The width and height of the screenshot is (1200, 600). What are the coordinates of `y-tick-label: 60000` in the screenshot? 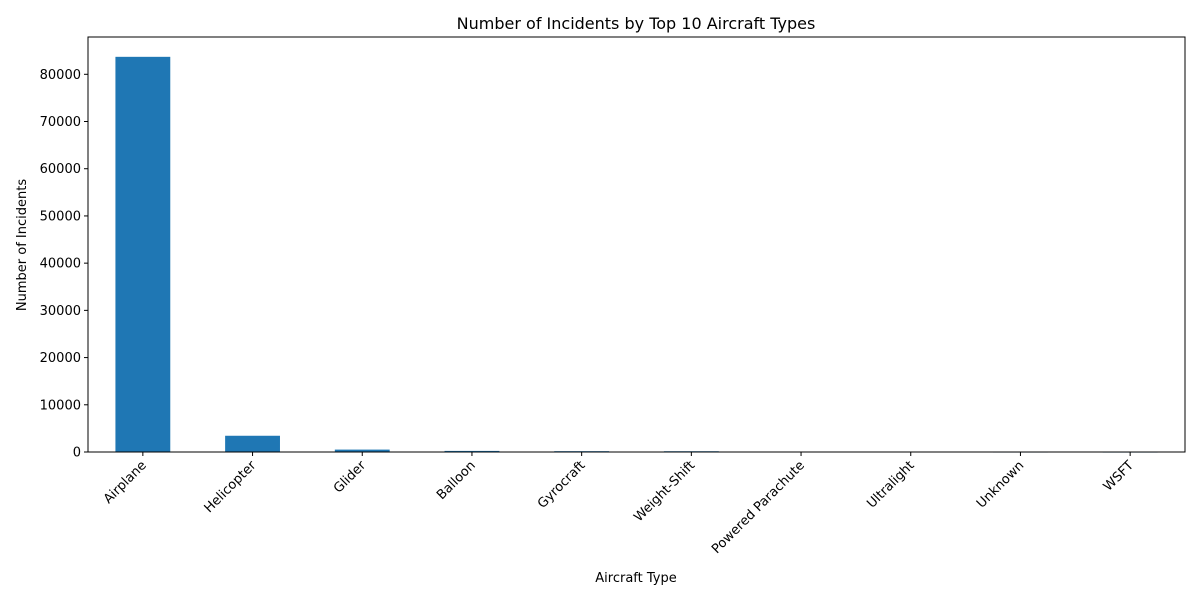 It's located at (60, 169).